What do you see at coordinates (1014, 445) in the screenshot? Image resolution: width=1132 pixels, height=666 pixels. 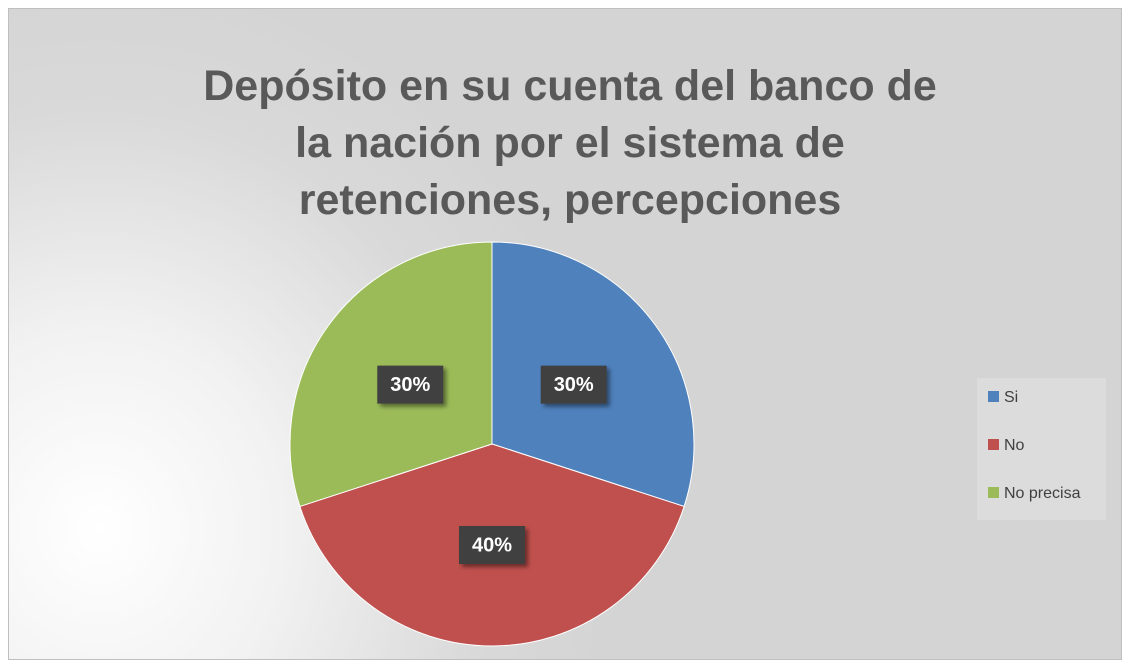 I see `legend-label: No` at bounding box center [1014, 445].